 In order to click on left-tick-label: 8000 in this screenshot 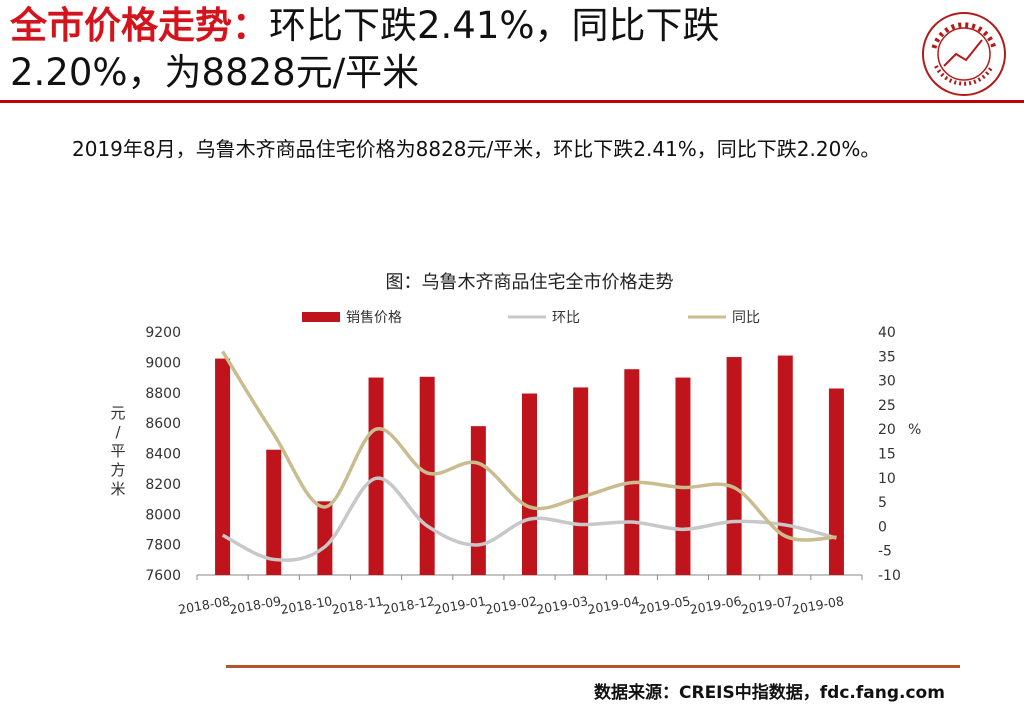, I will do `click(163, 515)`.